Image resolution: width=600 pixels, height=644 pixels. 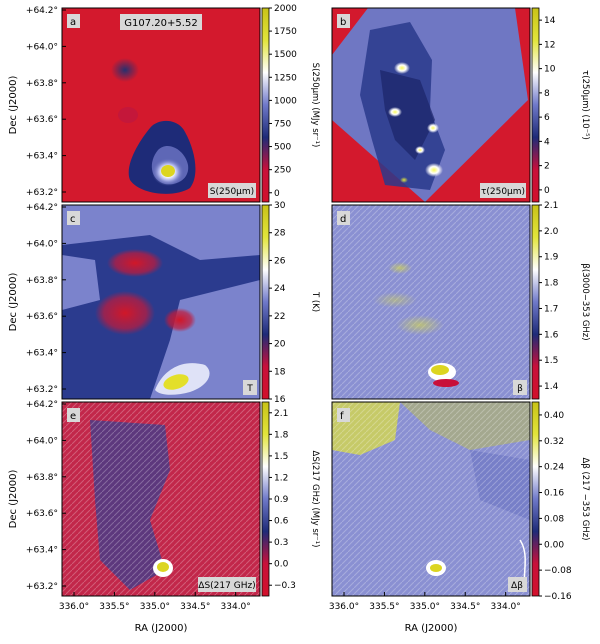 I want to click on x-axis-label-left: RA (J2000), so click(x=161, y=628).